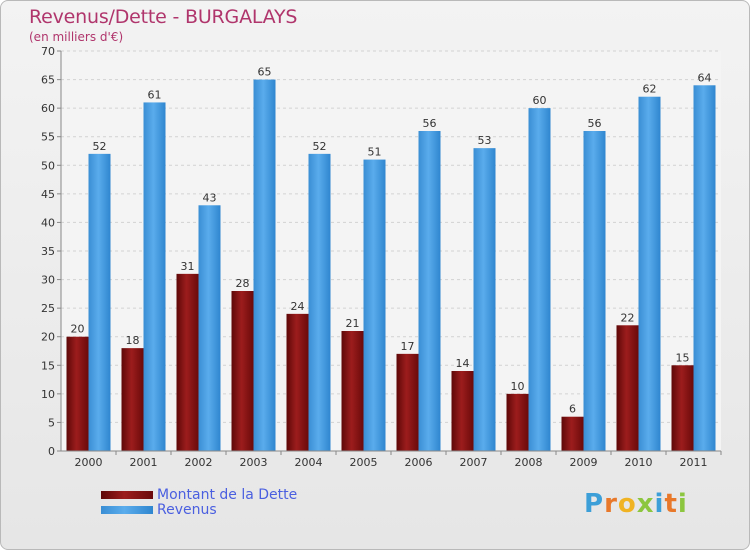 The width and height of the screenshot is (750, 550). Describe the element at coordinates (127, 495) in the screenshot. I see `legend-swatch-dette` at that location.